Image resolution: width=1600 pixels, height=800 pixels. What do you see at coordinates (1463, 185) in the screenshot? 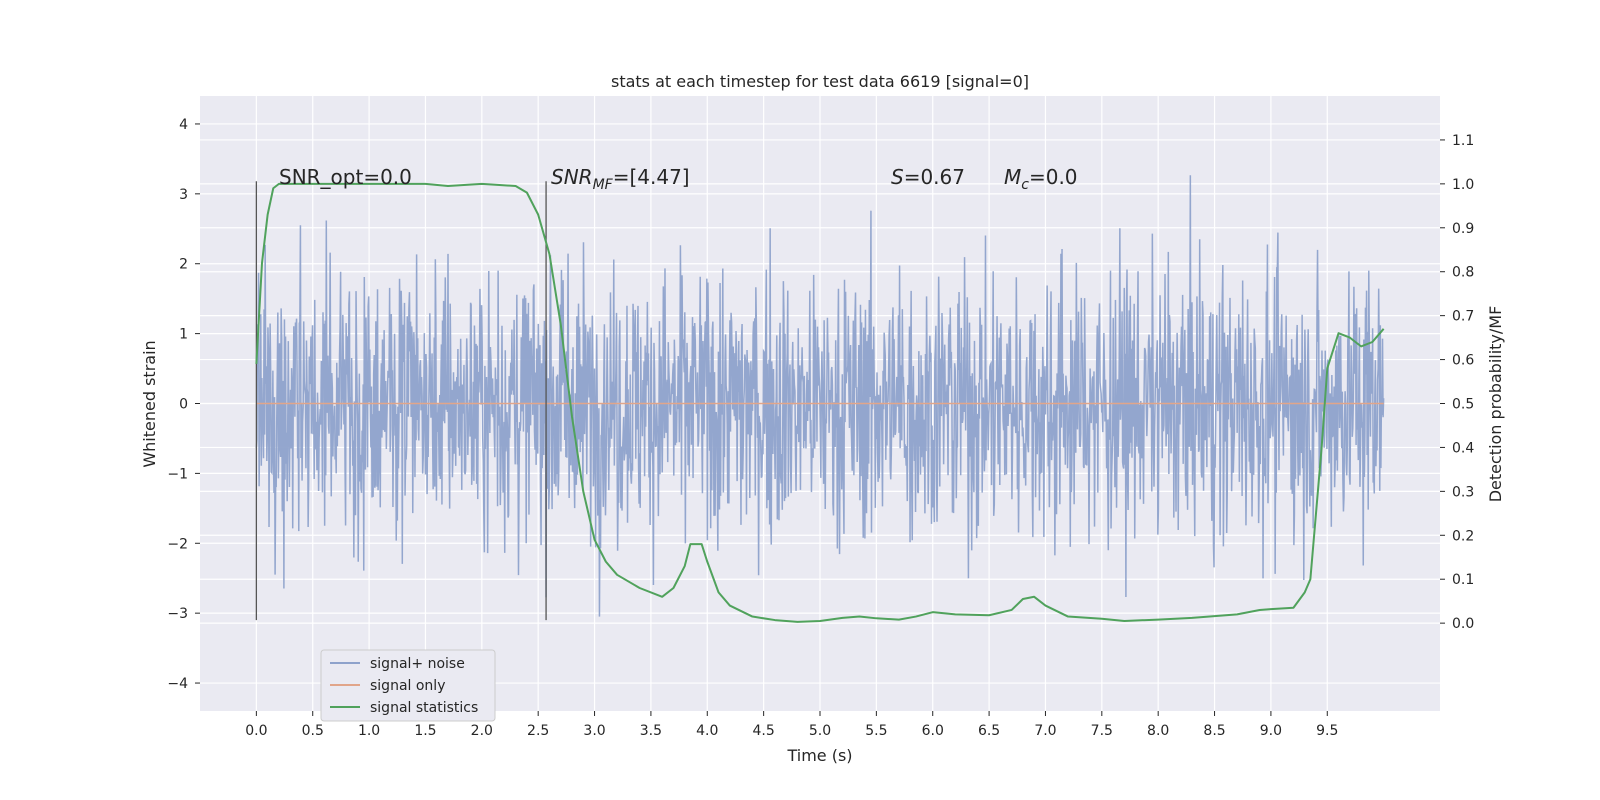
I see `y2-tick-label: 1.0` at bounding box center [1463, 185].